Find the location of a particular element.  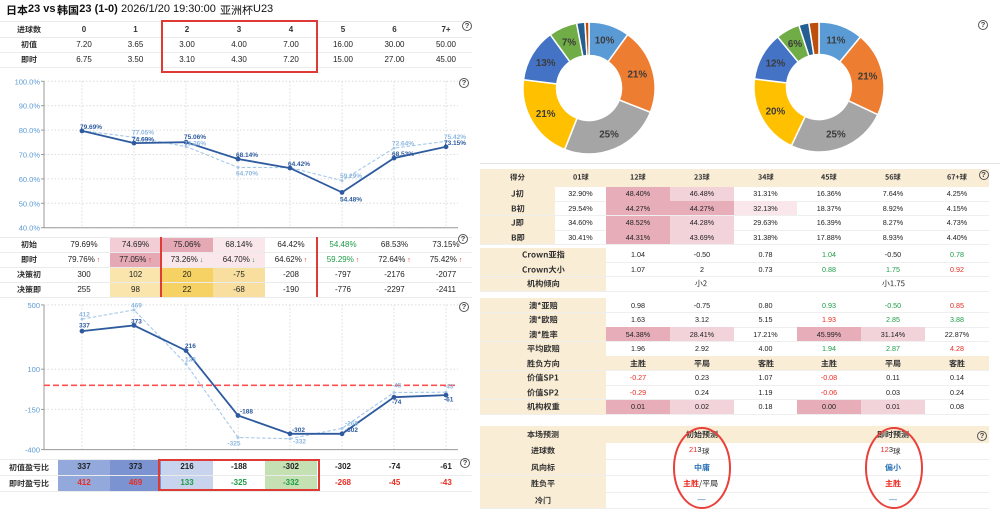

svg-text: 500 is located at coordinates (33, 305).